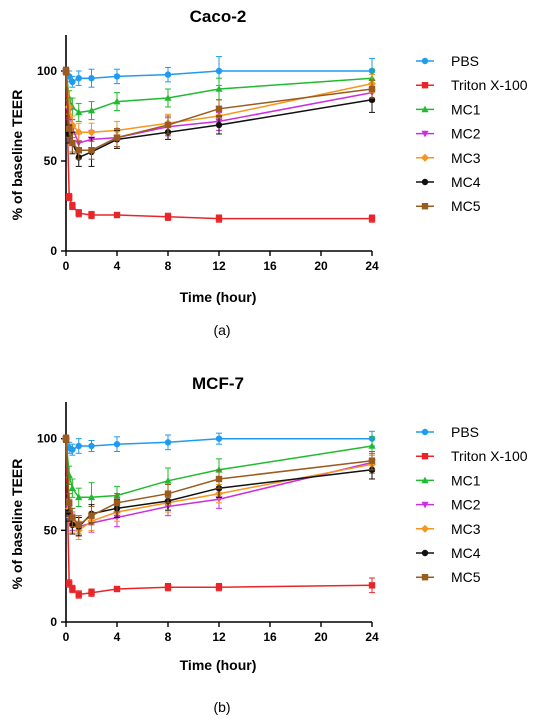  Describe the element at coordinates (221, 330) in the screenshot. I see `panel-caption: (a)` at that location.